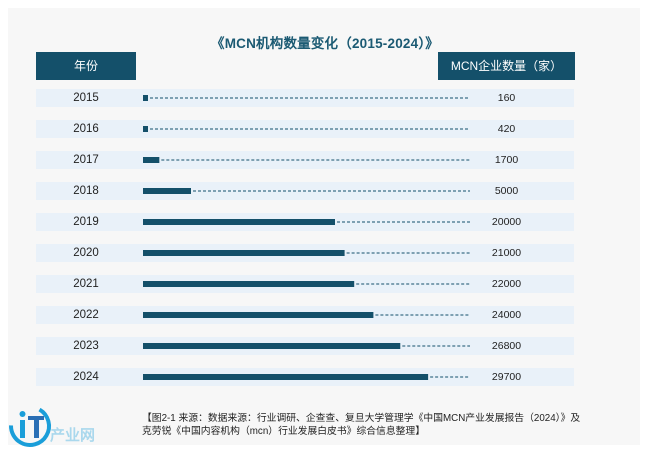  Describe the element at coordinates (145, 98) in the screenshot. I see `bar-2015` at that location.